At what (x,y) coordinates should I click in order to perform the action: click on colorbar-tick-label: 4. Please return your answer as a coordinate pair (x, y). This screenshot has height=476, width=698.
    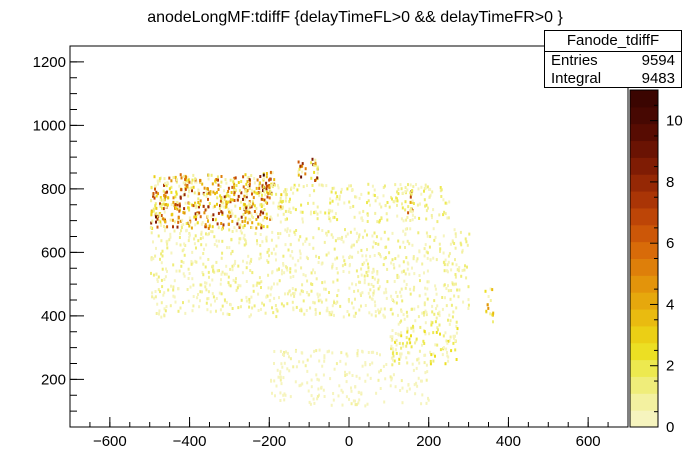
    Looking at the image, I should click on (670, 304).